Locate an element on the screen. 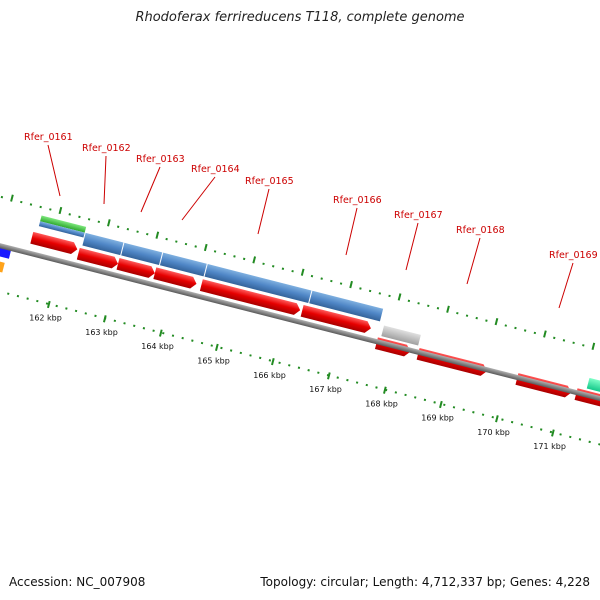 The width and height of the screenshot is (600, 600). teal-feature is located at coordinates (593, 385).